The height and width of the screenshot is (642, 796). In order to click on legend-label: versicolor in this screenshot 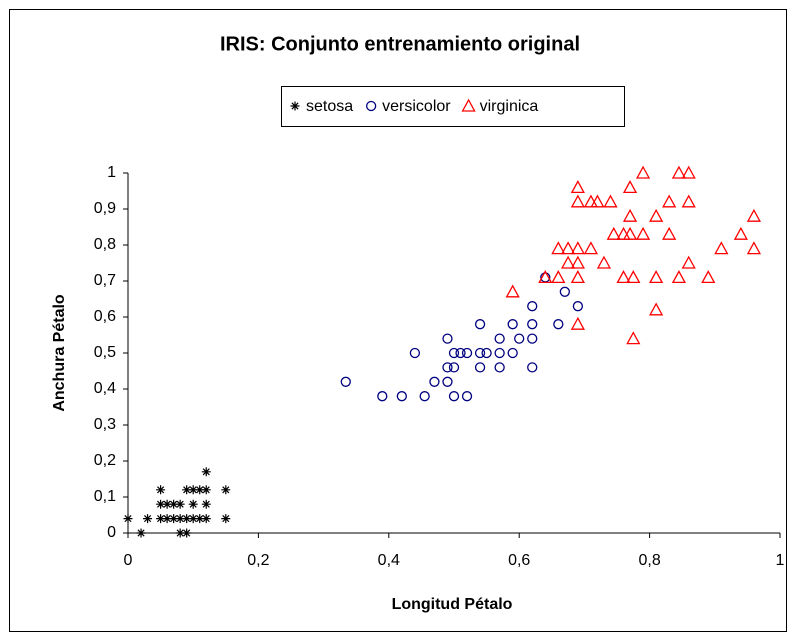, I will do `click(416, 106)`.